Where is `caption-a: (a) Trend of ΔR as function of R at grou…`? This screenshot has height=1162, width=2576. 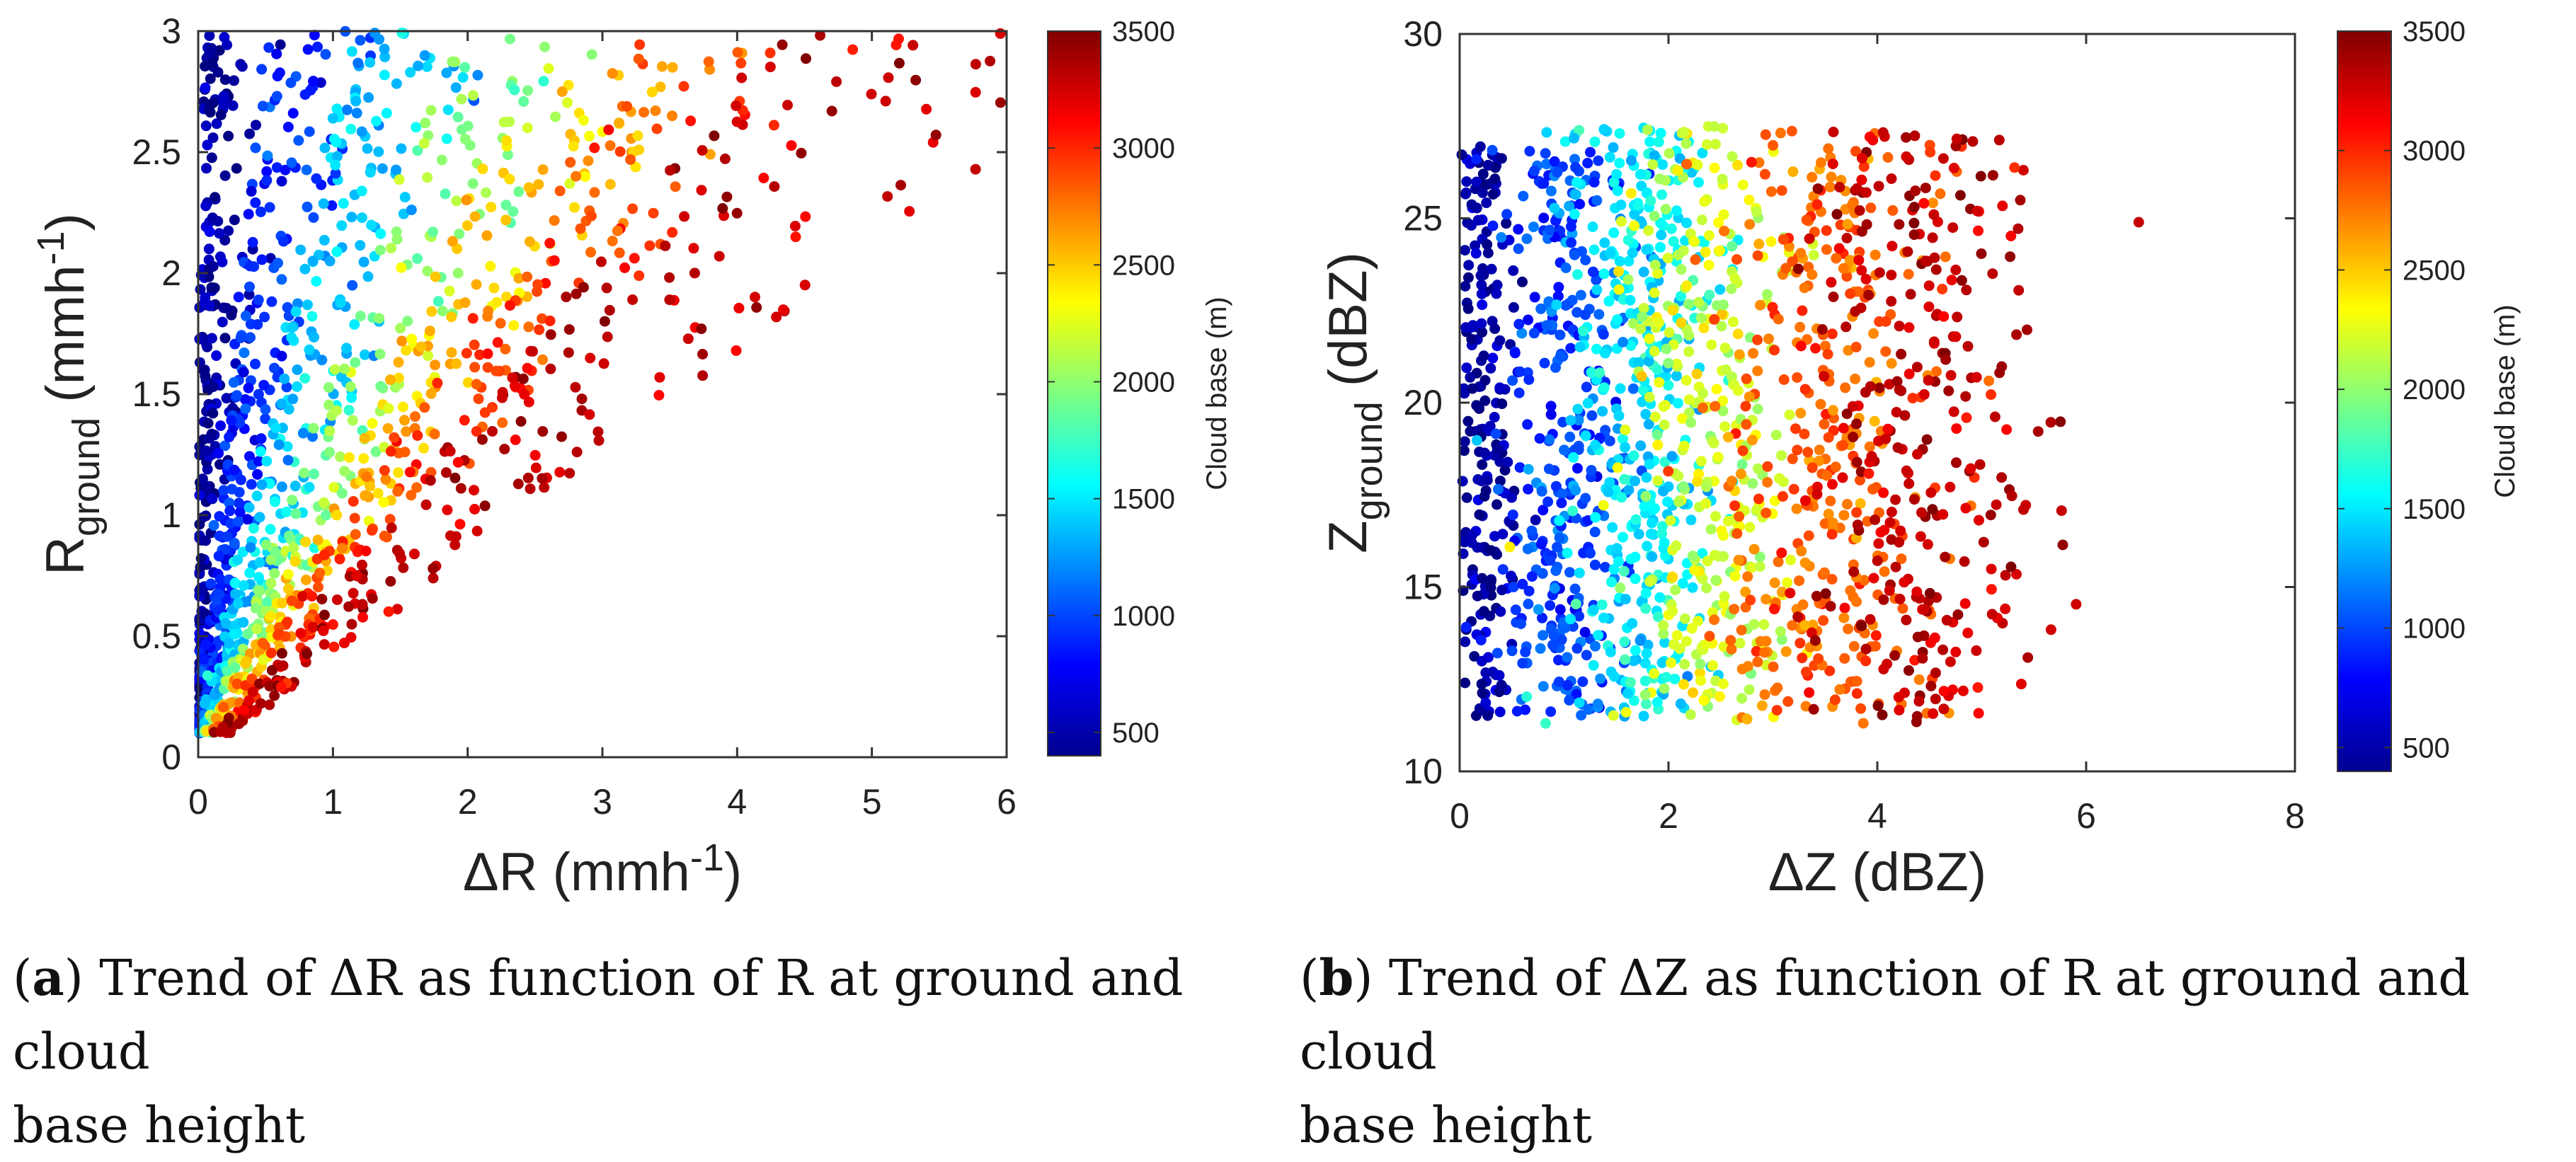 caption-a: (a) Trend of ΔR as function of R at grou… is located at coordinates (598, 1051).